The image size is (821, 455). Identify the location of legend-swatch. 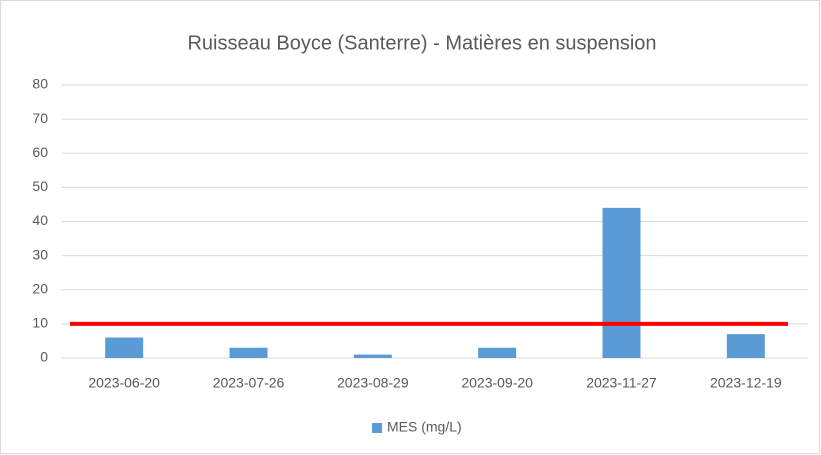
(377, 428).